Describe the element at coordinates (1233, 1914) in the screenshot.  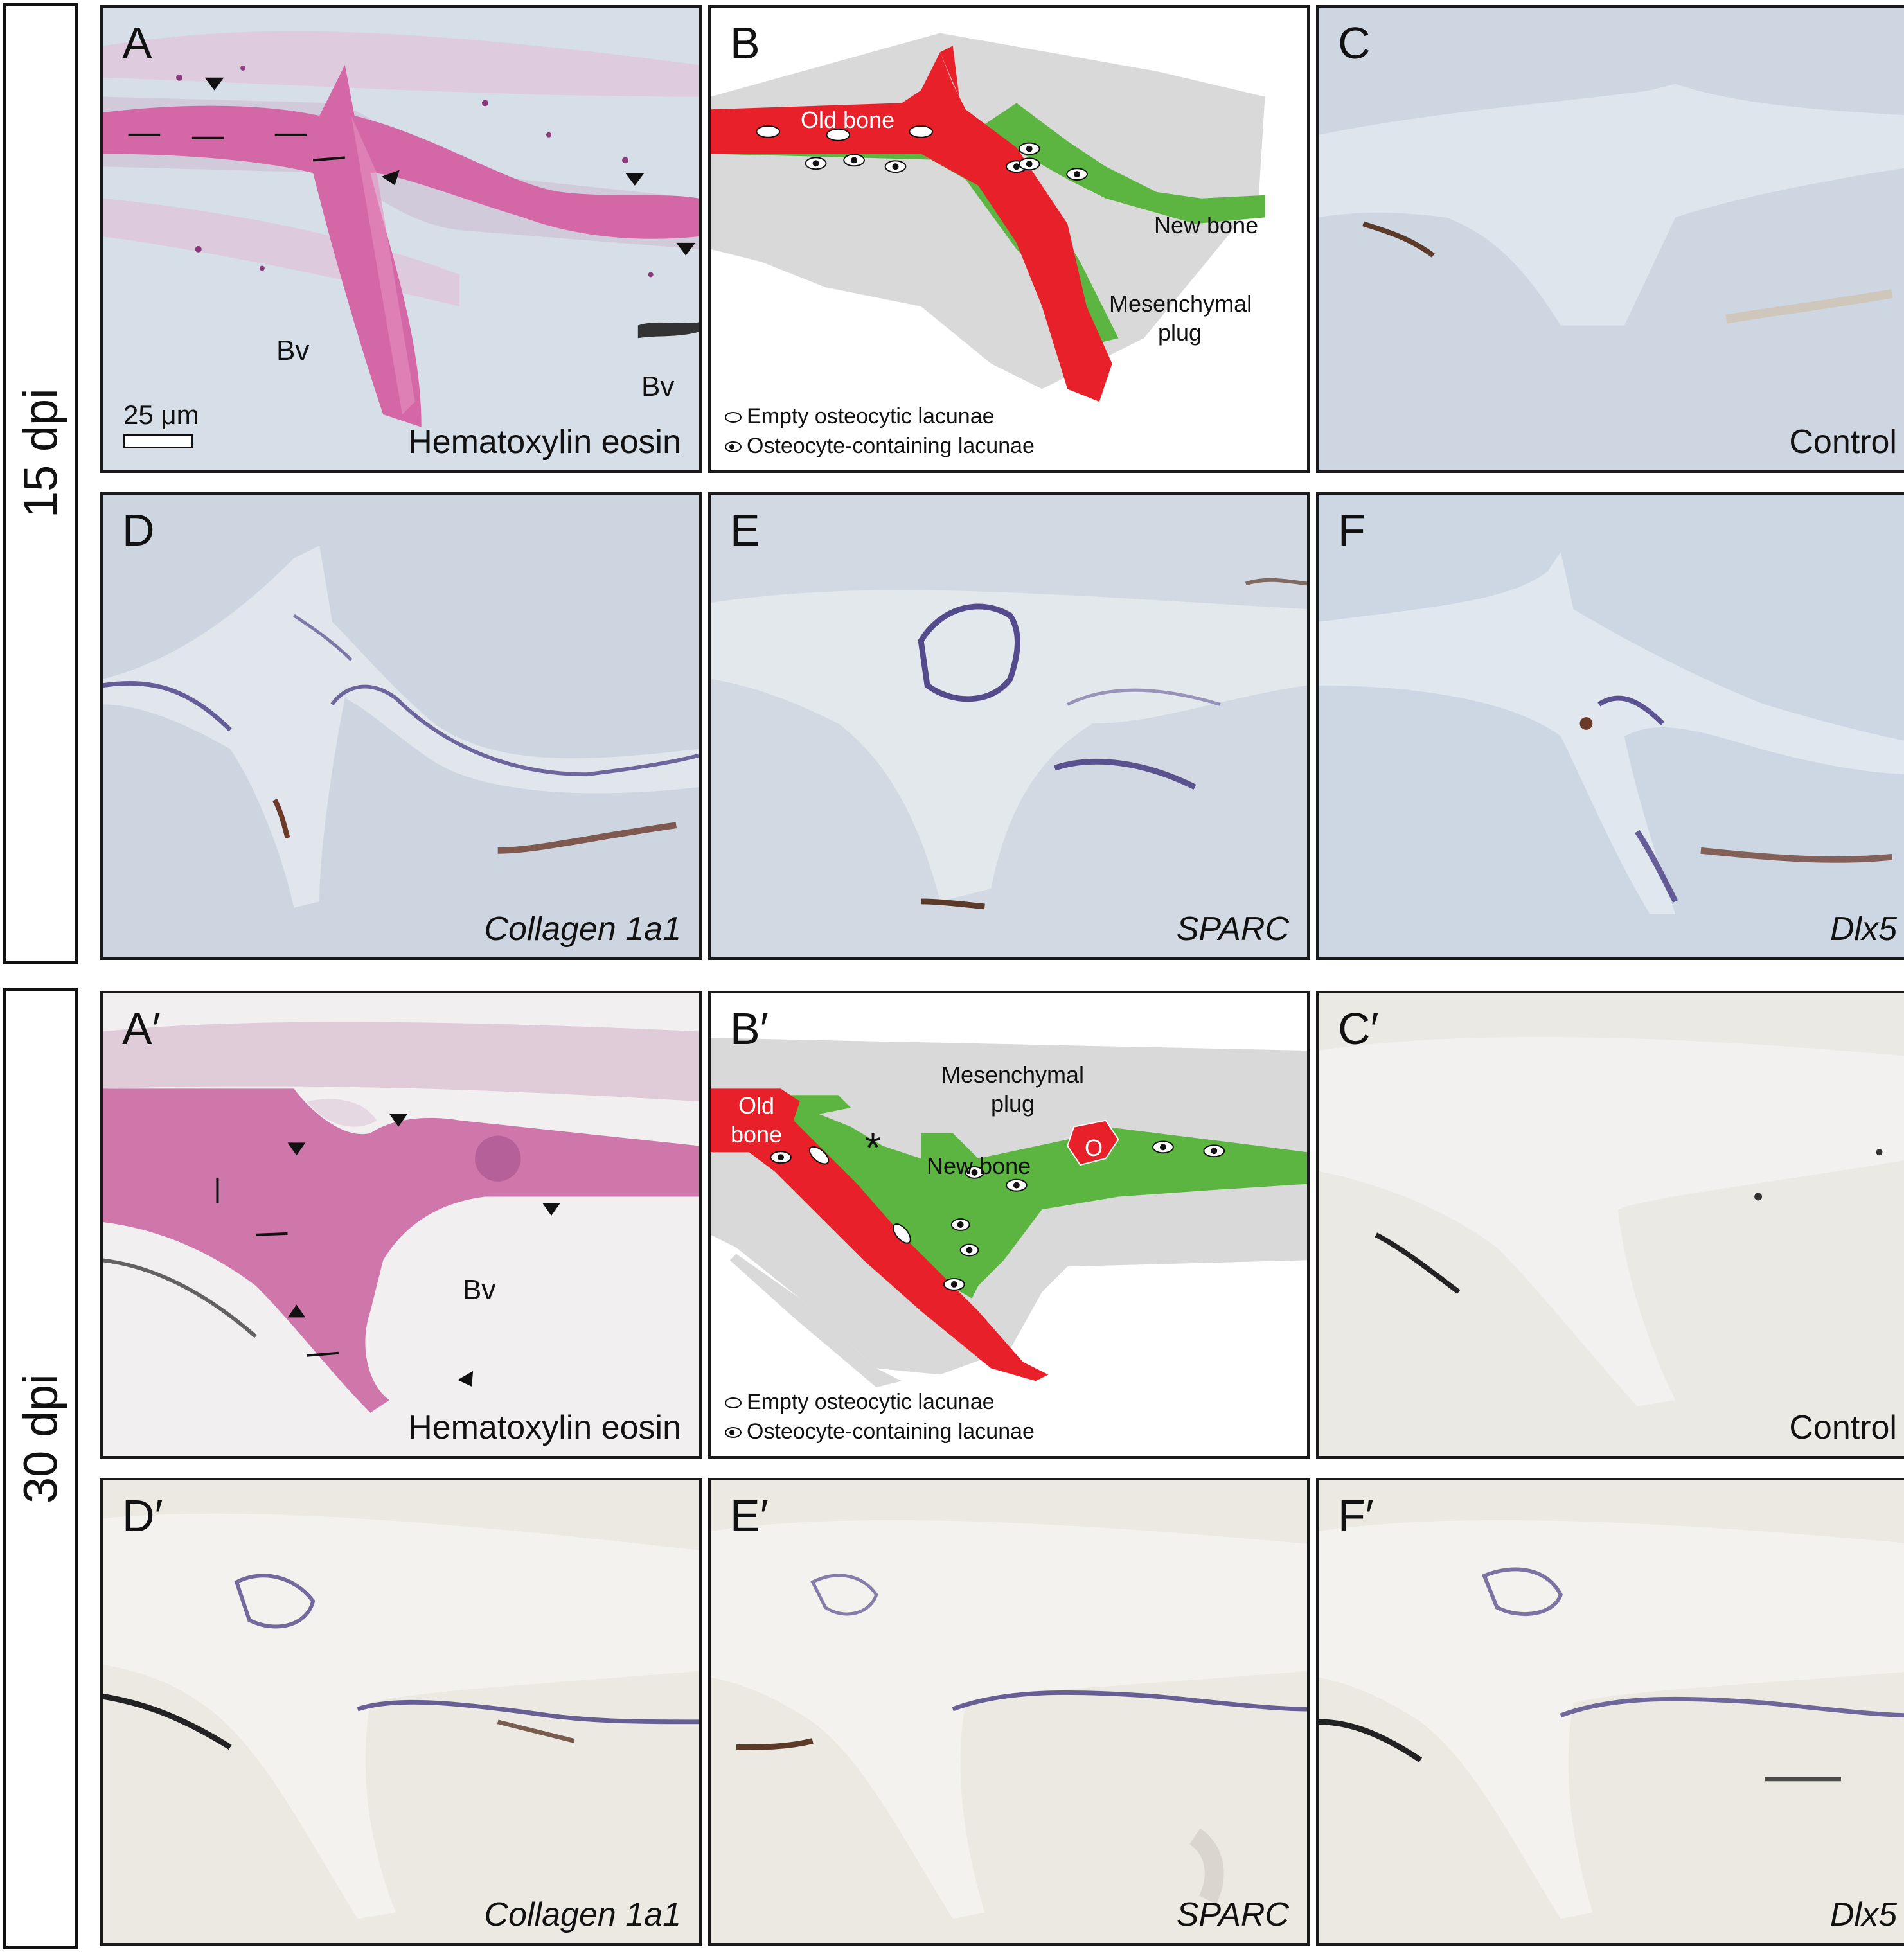
I see `gene-label-sparc-prime: SPARC` at that location.